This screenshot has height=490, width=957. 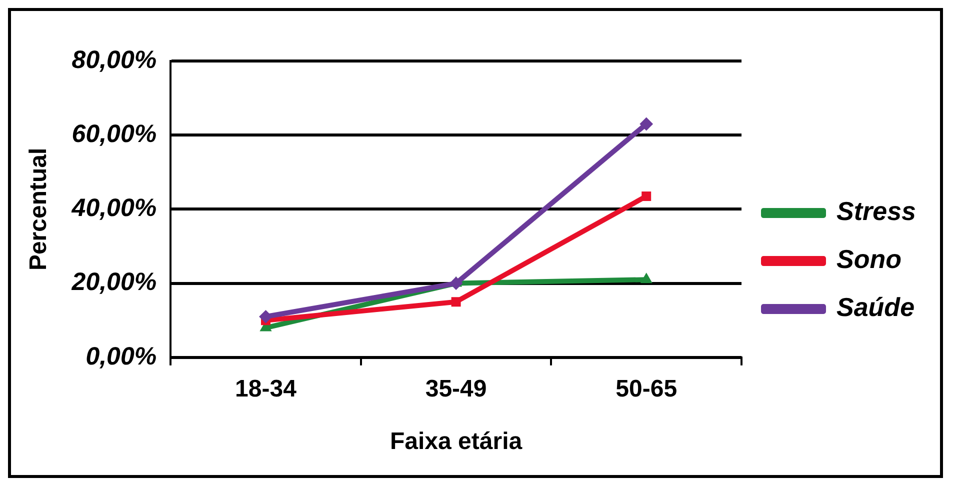 I want to click on x-axis-title: Faixa etária, so click(x=456, y=442).